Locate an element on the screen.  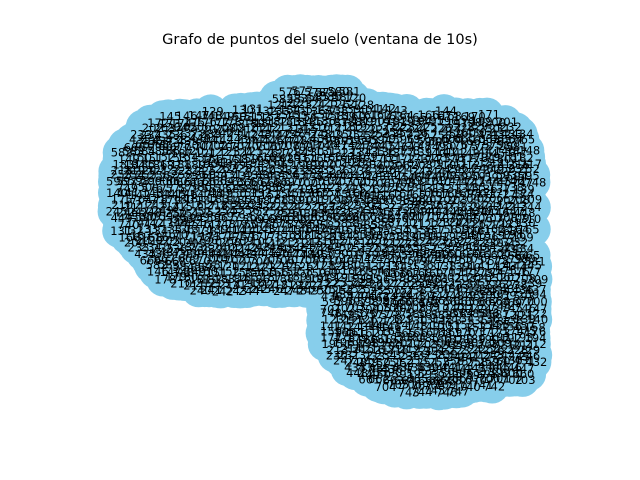
node-label: 747 is located at coordinates (458, 391).